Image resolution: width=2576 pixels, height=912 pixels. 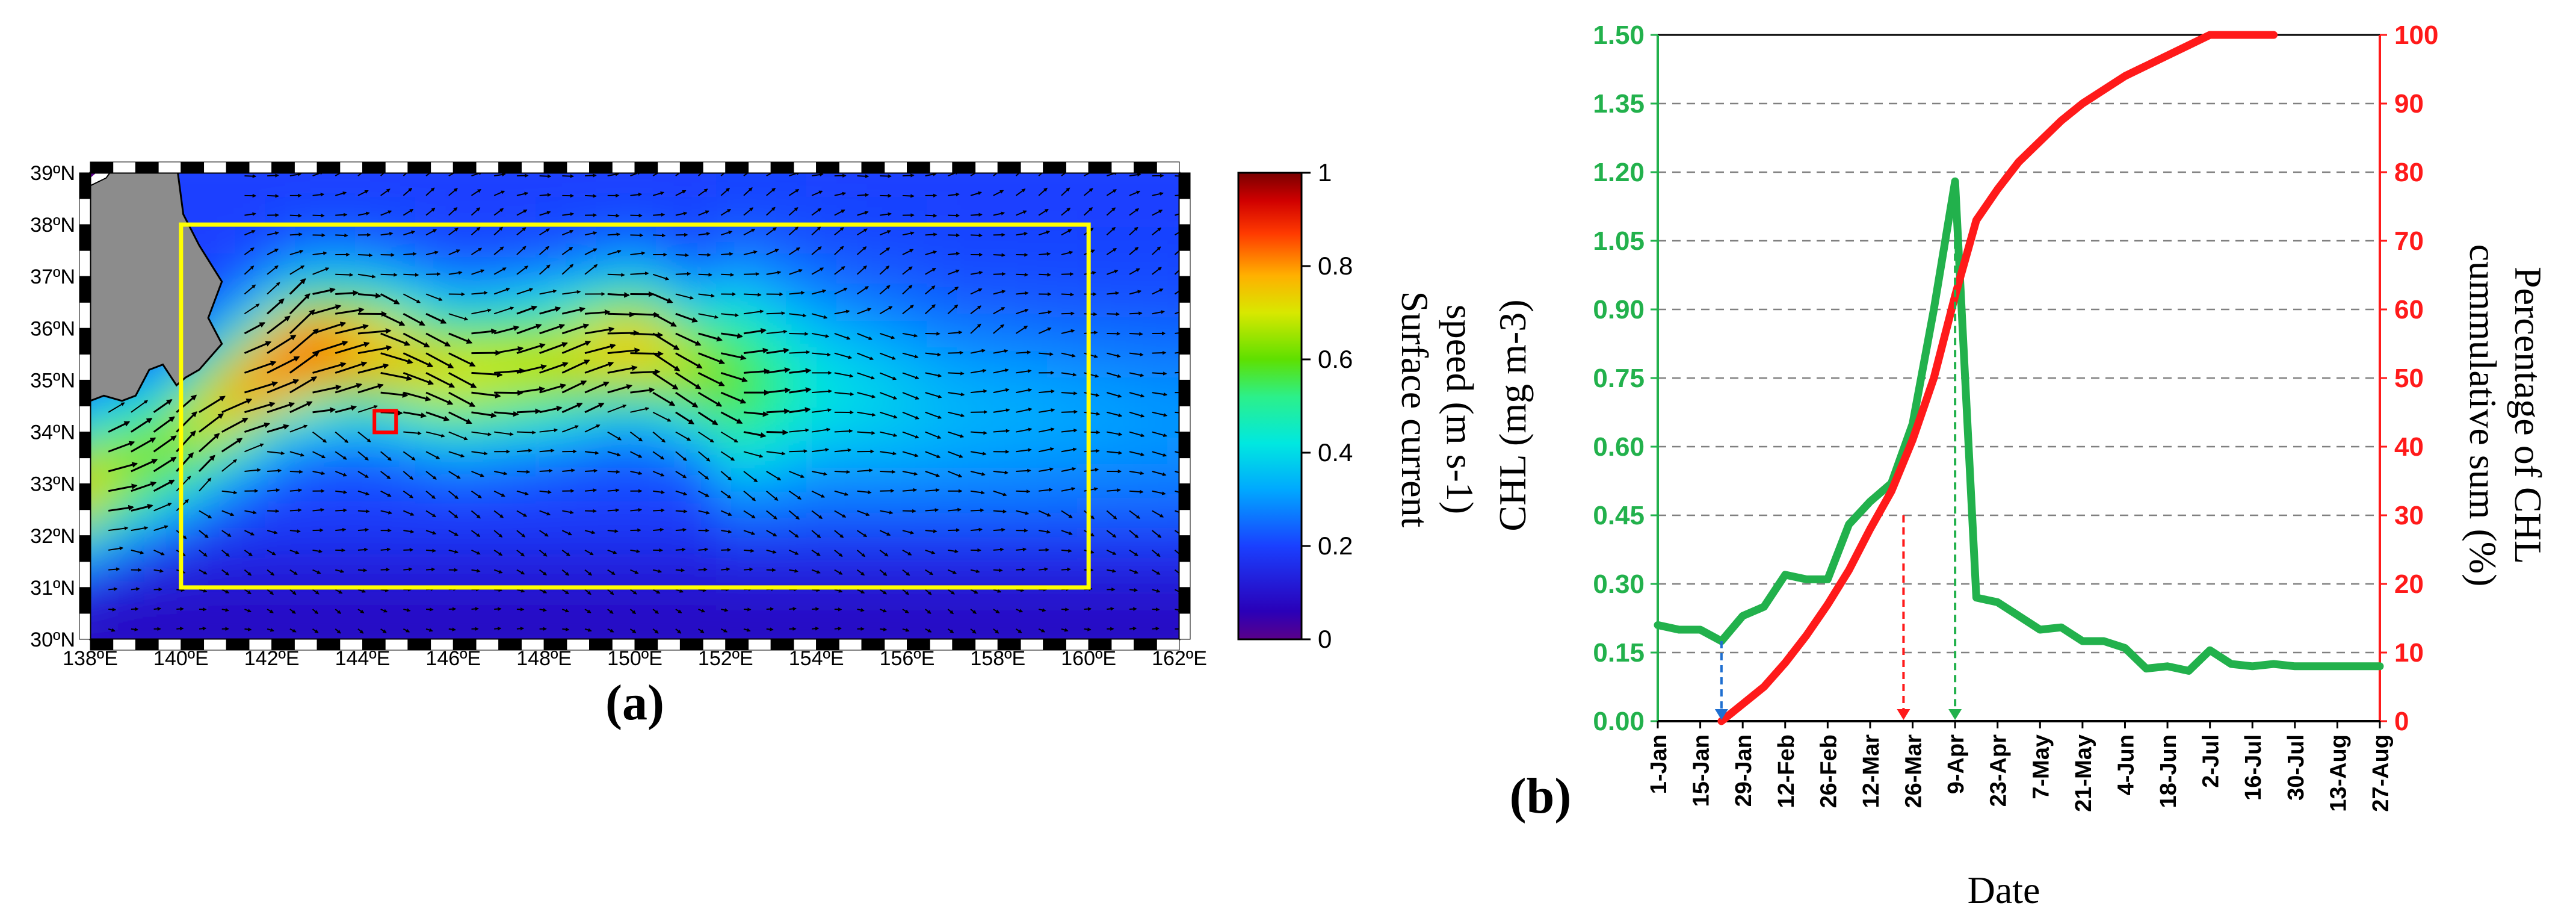 I want to click on panel-b-label: (b), so click(x=1541, y=796).